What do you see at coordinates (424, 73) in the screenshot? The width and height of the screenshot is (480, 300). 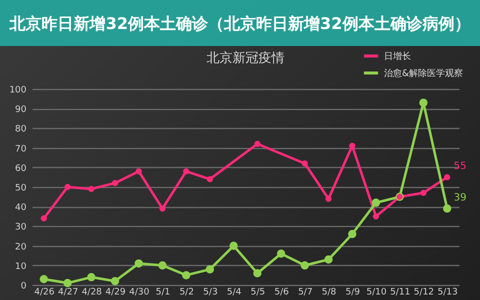 I see `legend-label: 治愈&解除医学观察` at bounding box center [424, 73].